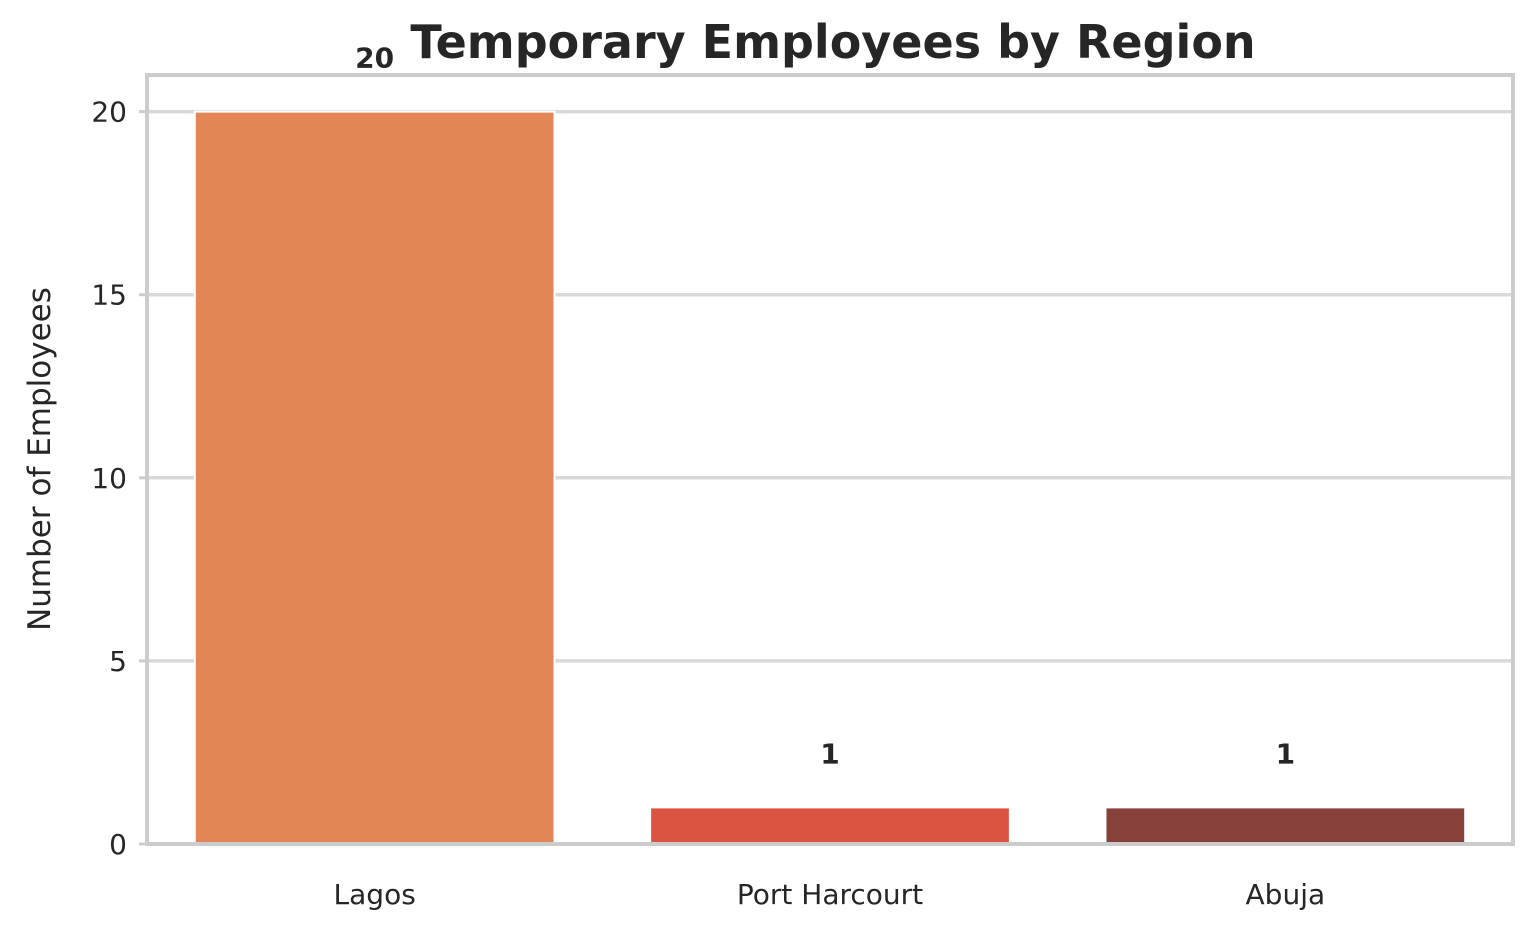  Describe the element at coordinates (830, 826) in the screenshot. I see `bar-port-harcourt` at that location.